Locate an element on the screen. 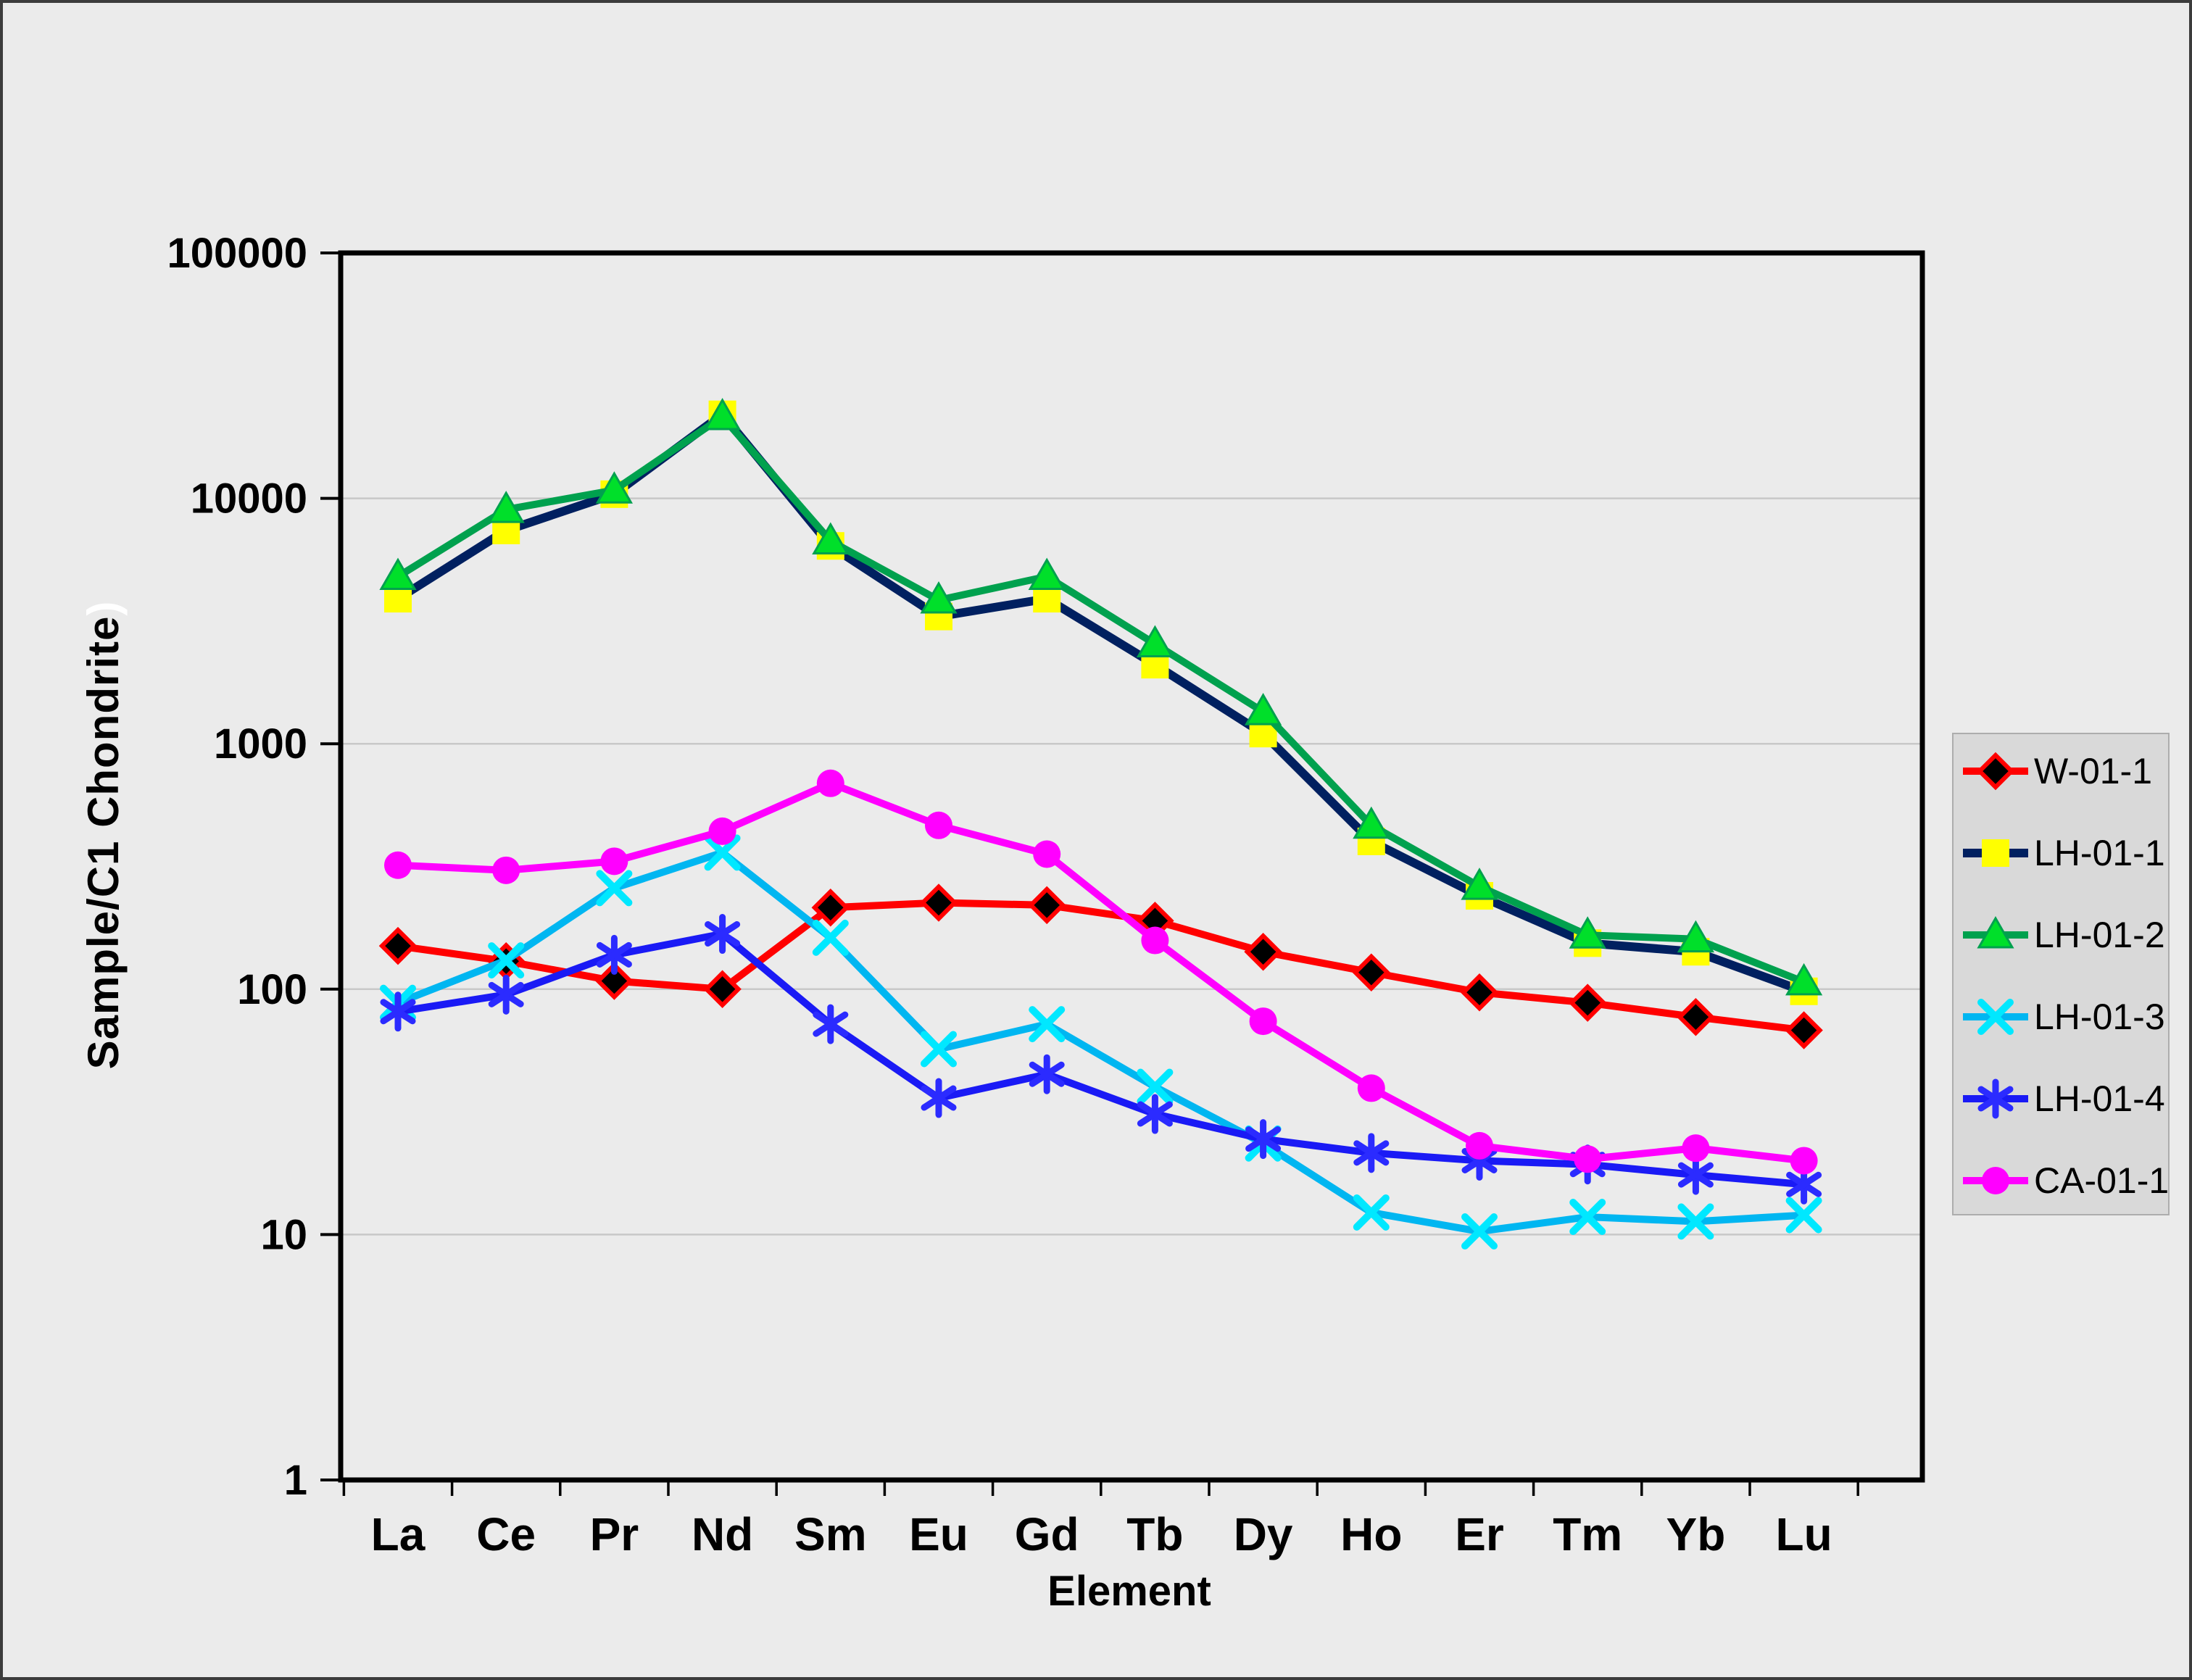 The image size is (2192, 1680). legend-label: CA-01-1 is located at coordinates (2101, 1180).